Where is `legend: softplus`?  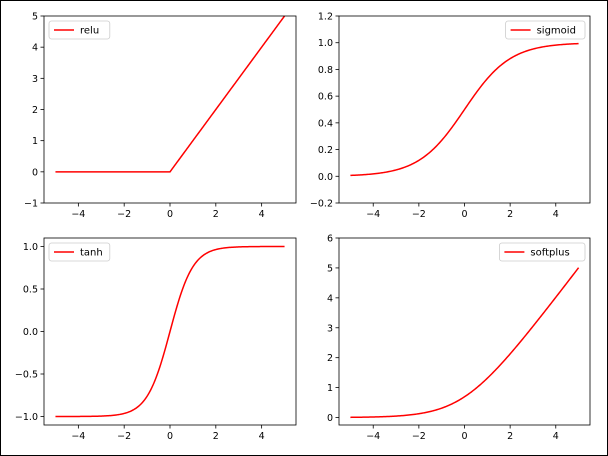
legend: softplus is located at coordinates (542, 252).